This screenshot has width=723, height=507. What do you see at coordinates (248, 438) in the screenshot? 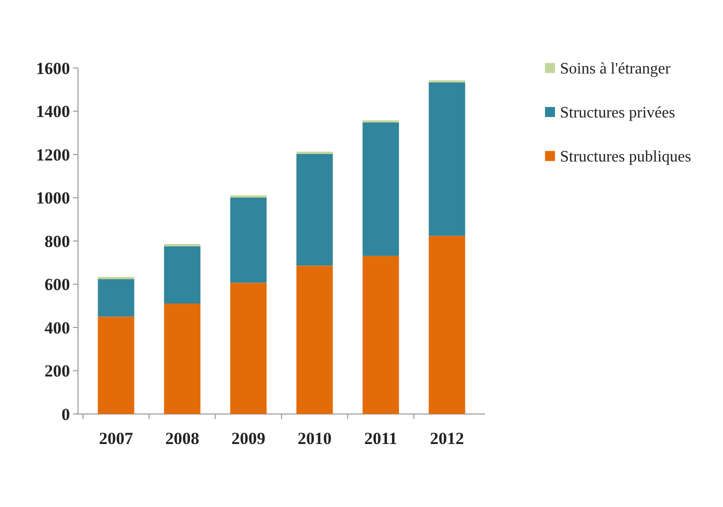
I see `x-tick-label: 2009` at bounding box center [248, 438].